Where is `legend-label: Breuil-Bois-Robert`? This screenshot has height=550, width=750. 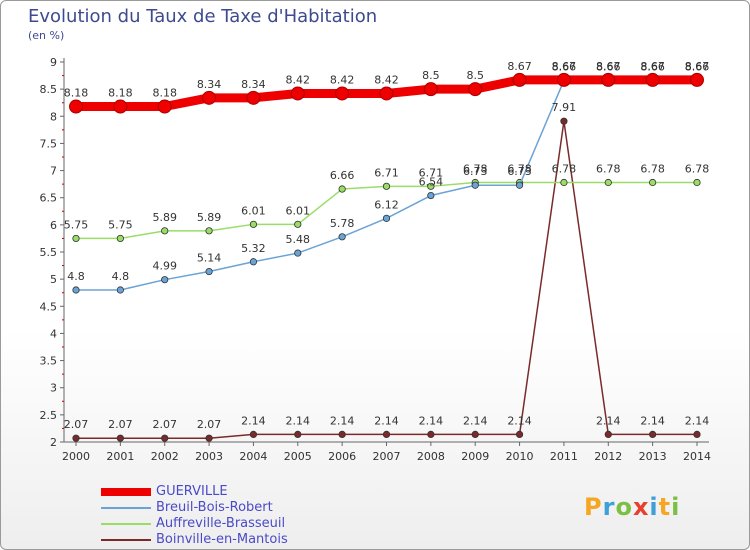 legend-label: Breuil-Bois-Robert is located at coordinates (214, 507).